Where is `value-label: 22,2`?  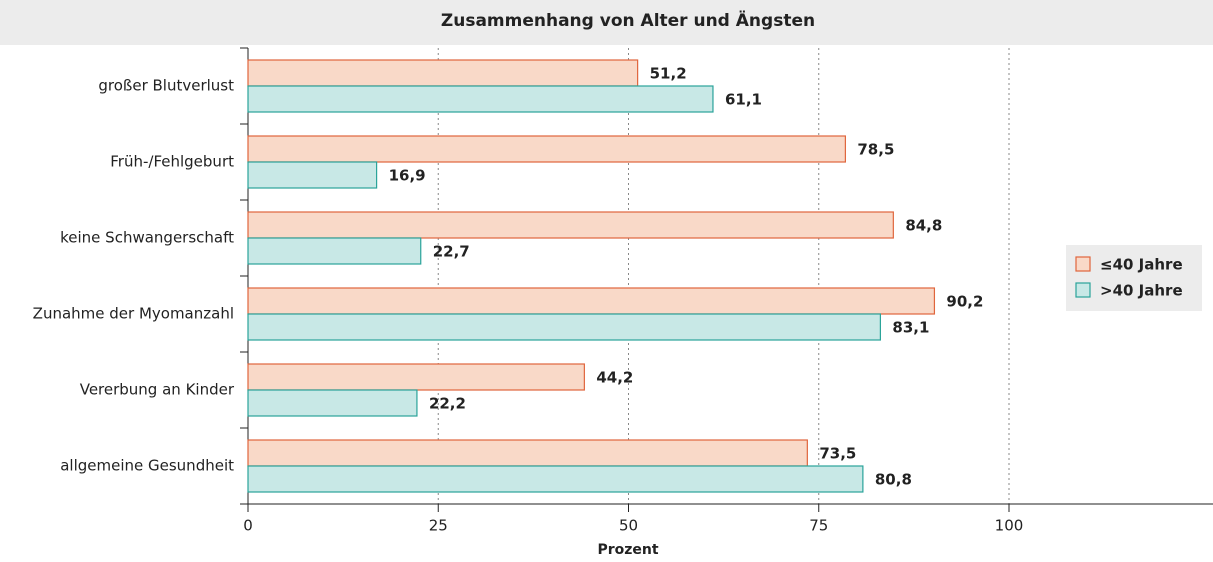
value-label: 22,2 is located at coordinates (447, 404).